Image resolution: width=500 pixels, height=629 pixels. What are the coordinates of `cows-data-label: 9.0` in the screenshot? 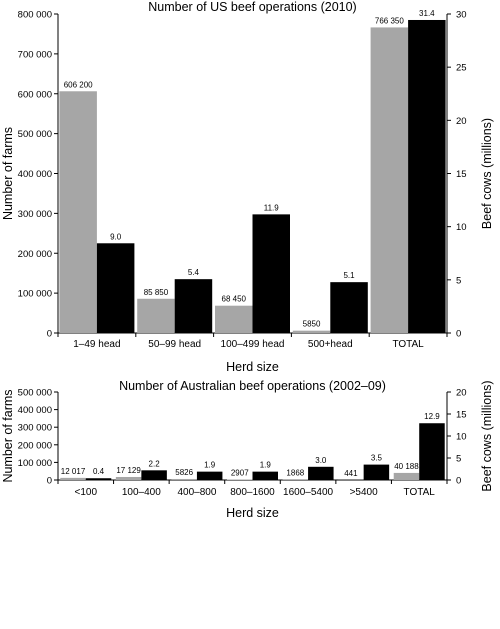 It's located at (116, 236).